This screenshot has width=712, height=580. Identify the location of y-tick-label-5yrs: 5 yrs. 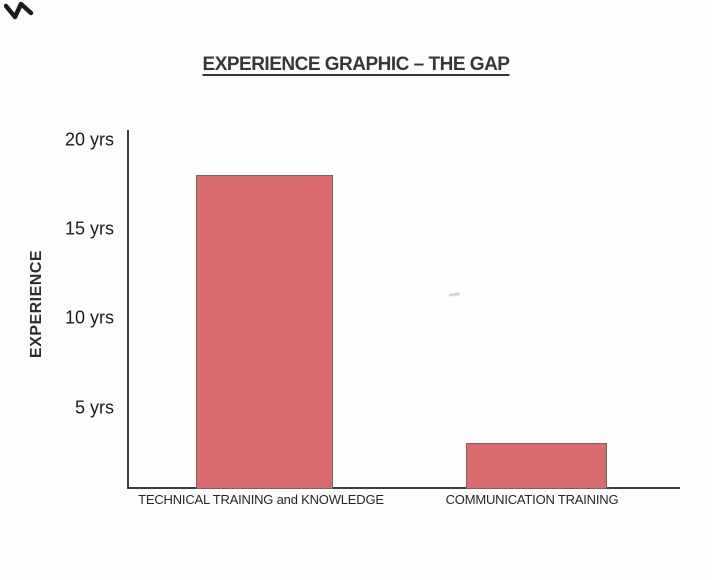
(94, 407).